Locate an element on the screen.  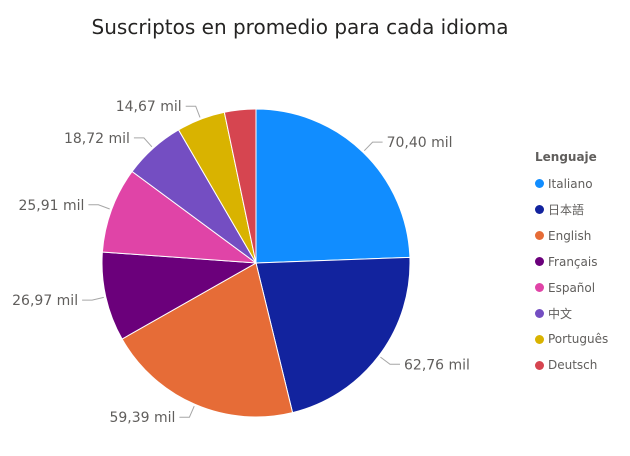
legend-item-english: English is located at coordinates (571, 236).